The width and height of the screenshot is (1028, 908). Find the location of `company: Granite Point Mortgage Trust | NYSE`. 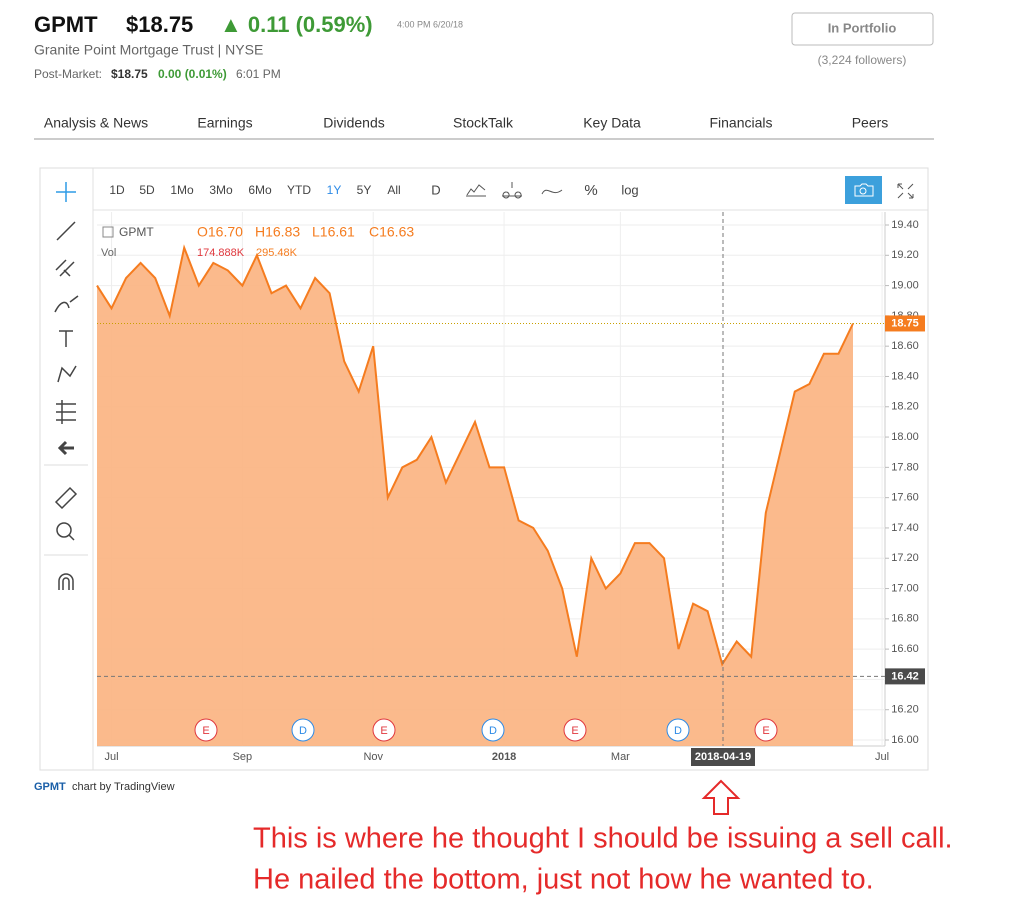

company: Granite Point Mortgage Trust | NYSE is located at coordinates (148, 50).